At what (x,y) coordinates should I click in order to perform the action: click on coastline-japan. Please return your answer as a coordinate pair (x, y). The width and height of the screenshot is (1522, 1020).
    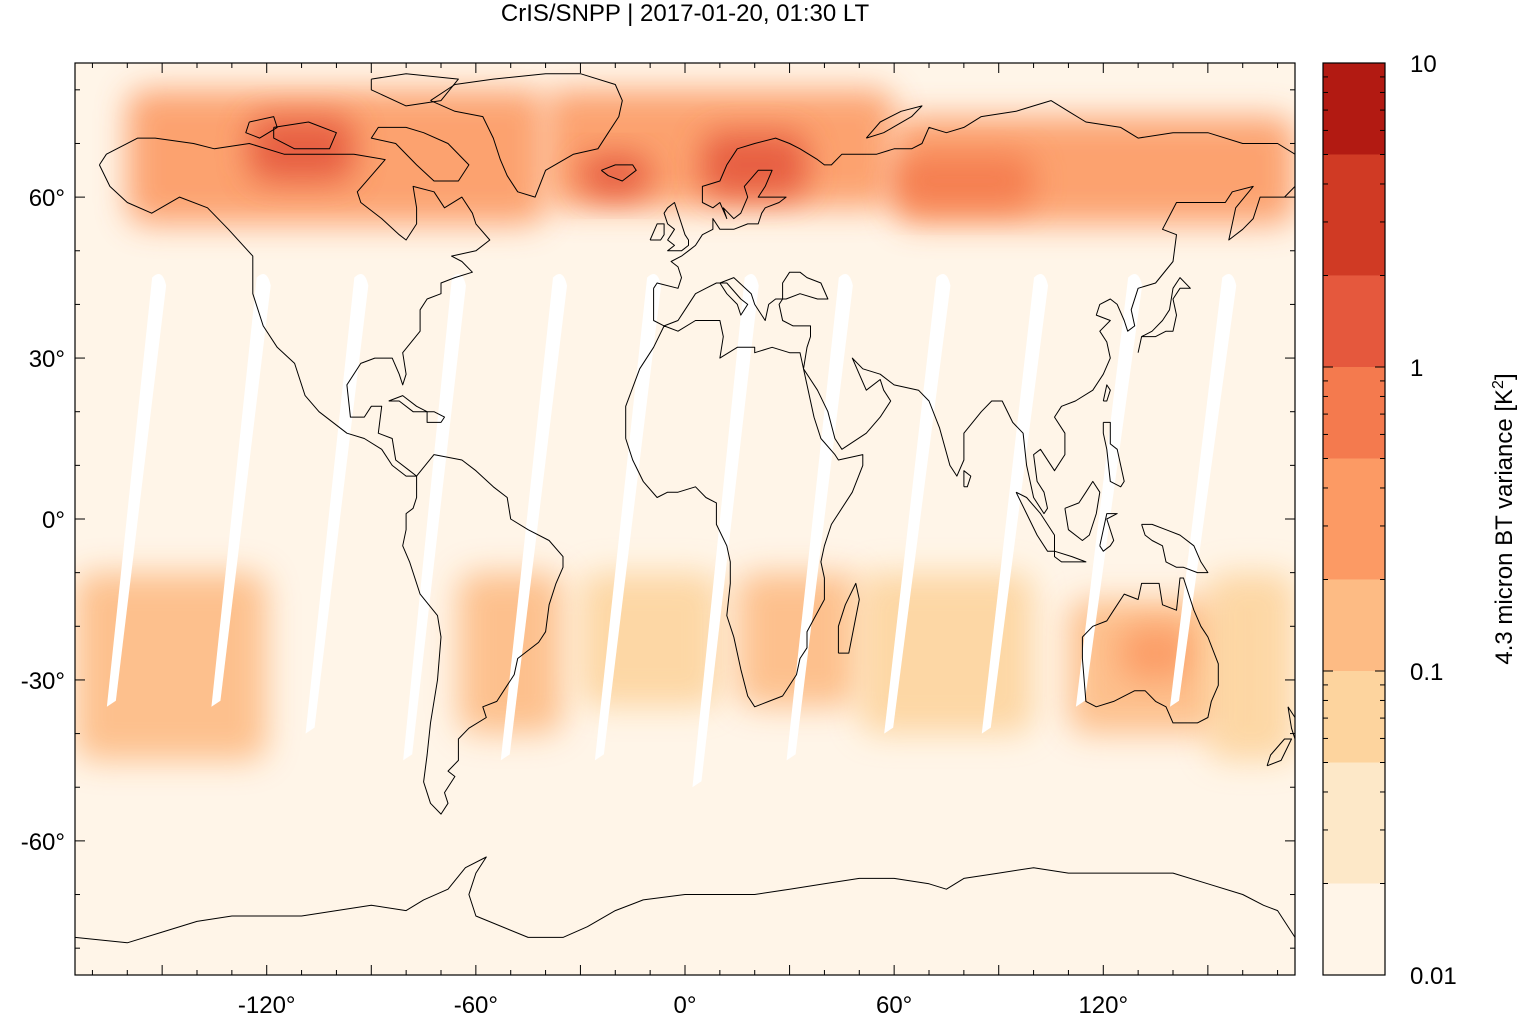
    Looking at the image, I should click on (1164, 315).